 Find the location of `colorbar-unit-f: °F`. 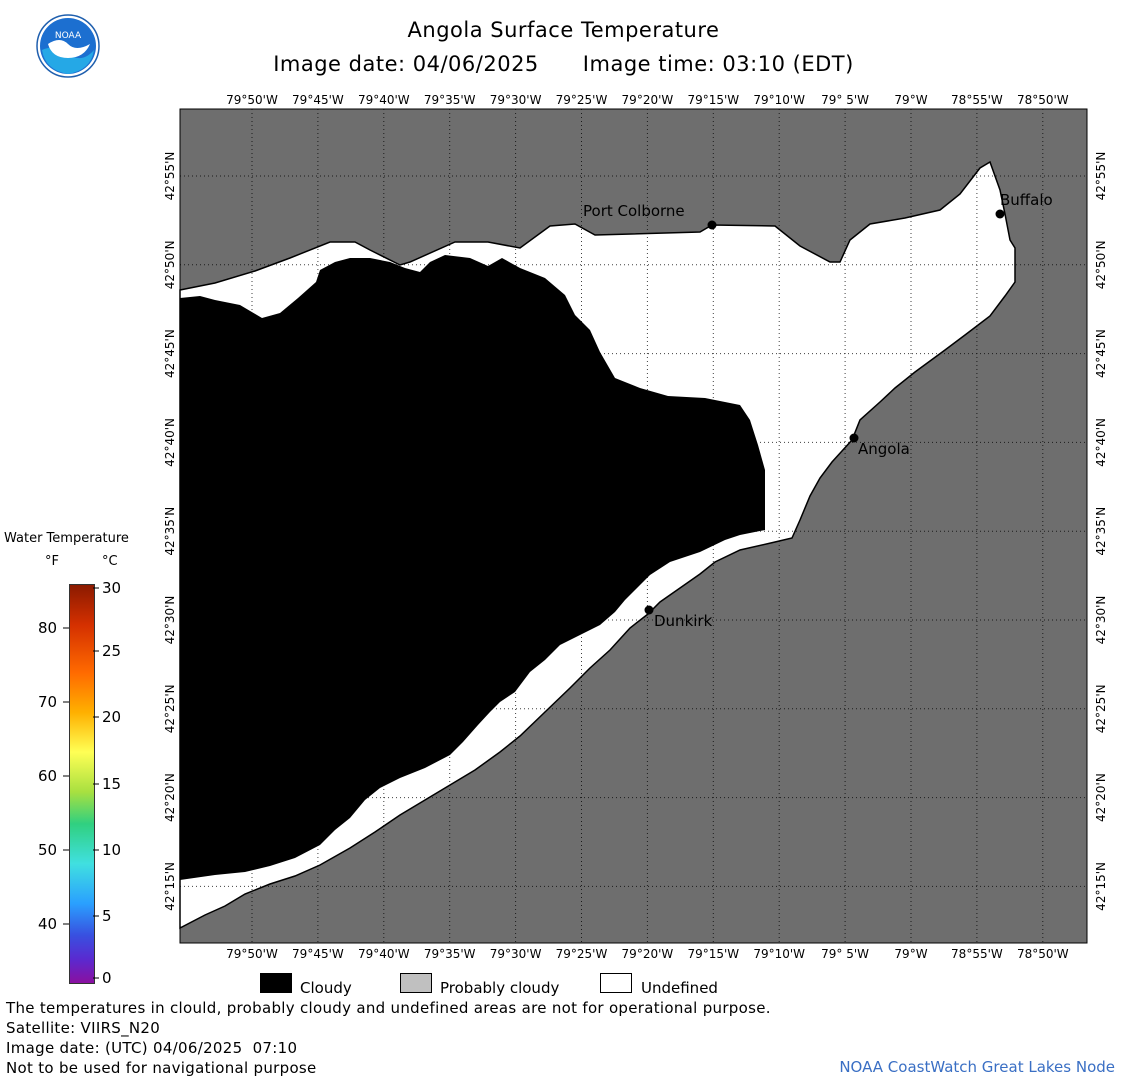

colorbar-unit-f: °F is located at coordinates (52, 561).